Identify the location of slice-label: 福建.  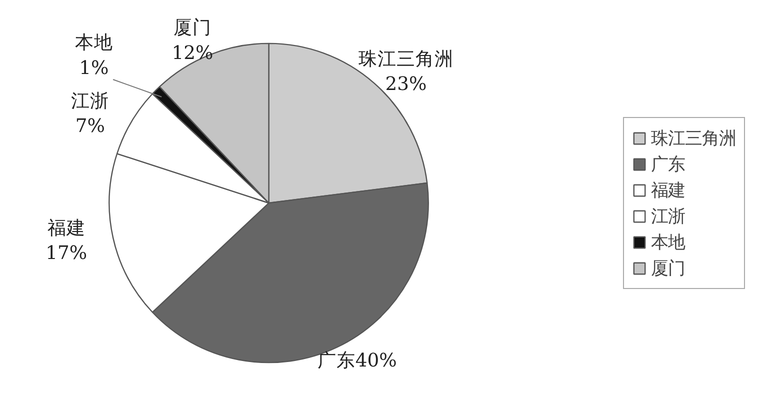
(66, 228).